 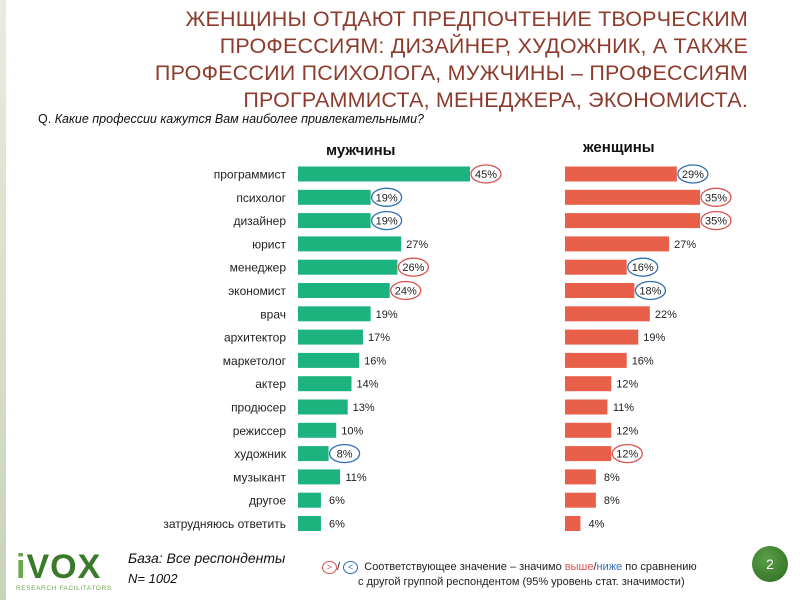 I want to click on category-label: экономист, so click(x=257, y=291).